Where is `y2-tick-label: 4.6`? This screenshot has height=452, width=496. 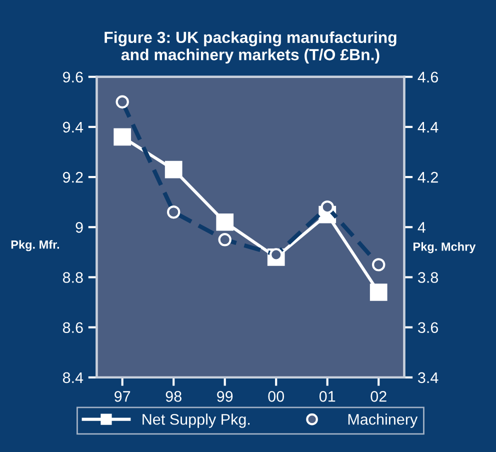
y2-tick-label: 4.6 is located at coordinates (428, 77).